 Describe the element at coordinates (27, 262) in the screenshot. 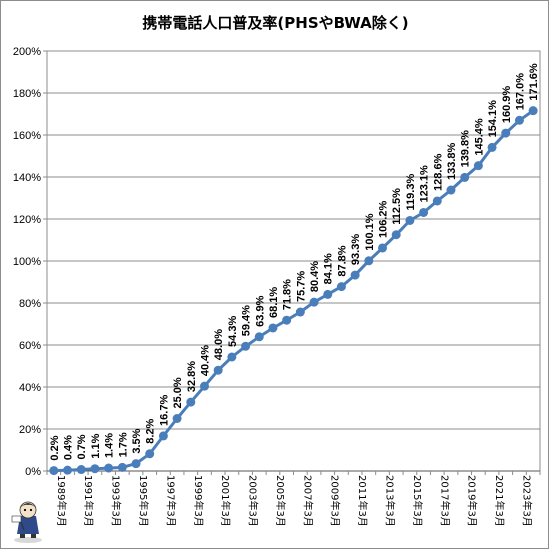

I see `y-tick-label: 100%` at that location.